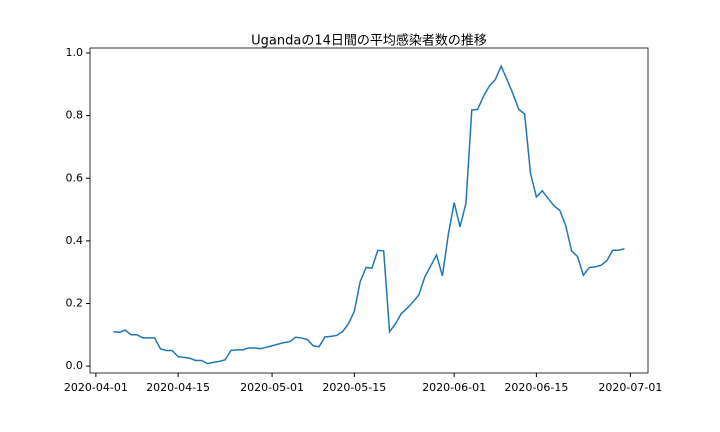  What do you see at coordinates (75, 365) in the screenshot?
I see `y-tick-label: 0.0` at bounding box center [75, 365].